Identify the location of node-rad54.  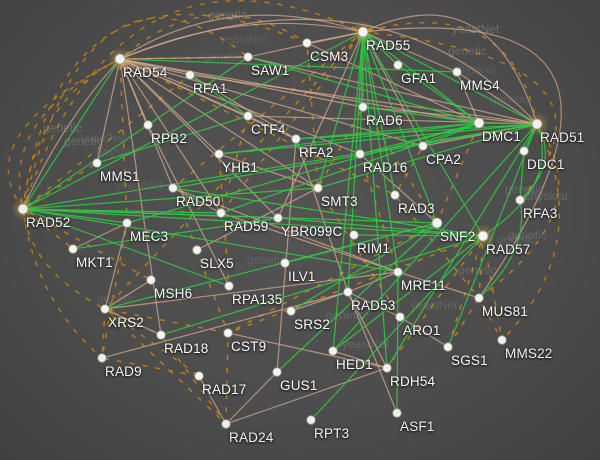
(120, 59).